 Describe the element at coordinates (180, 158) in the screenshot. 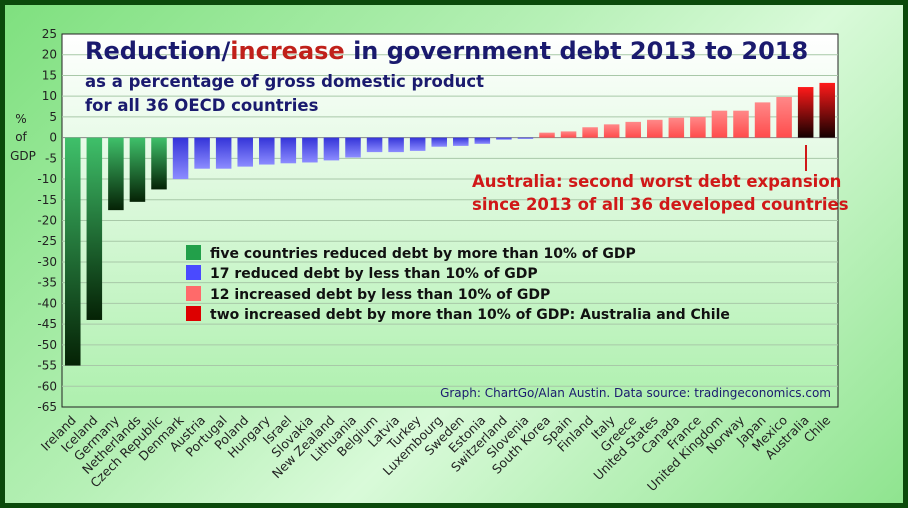

I see `bar-denmark` at that location.